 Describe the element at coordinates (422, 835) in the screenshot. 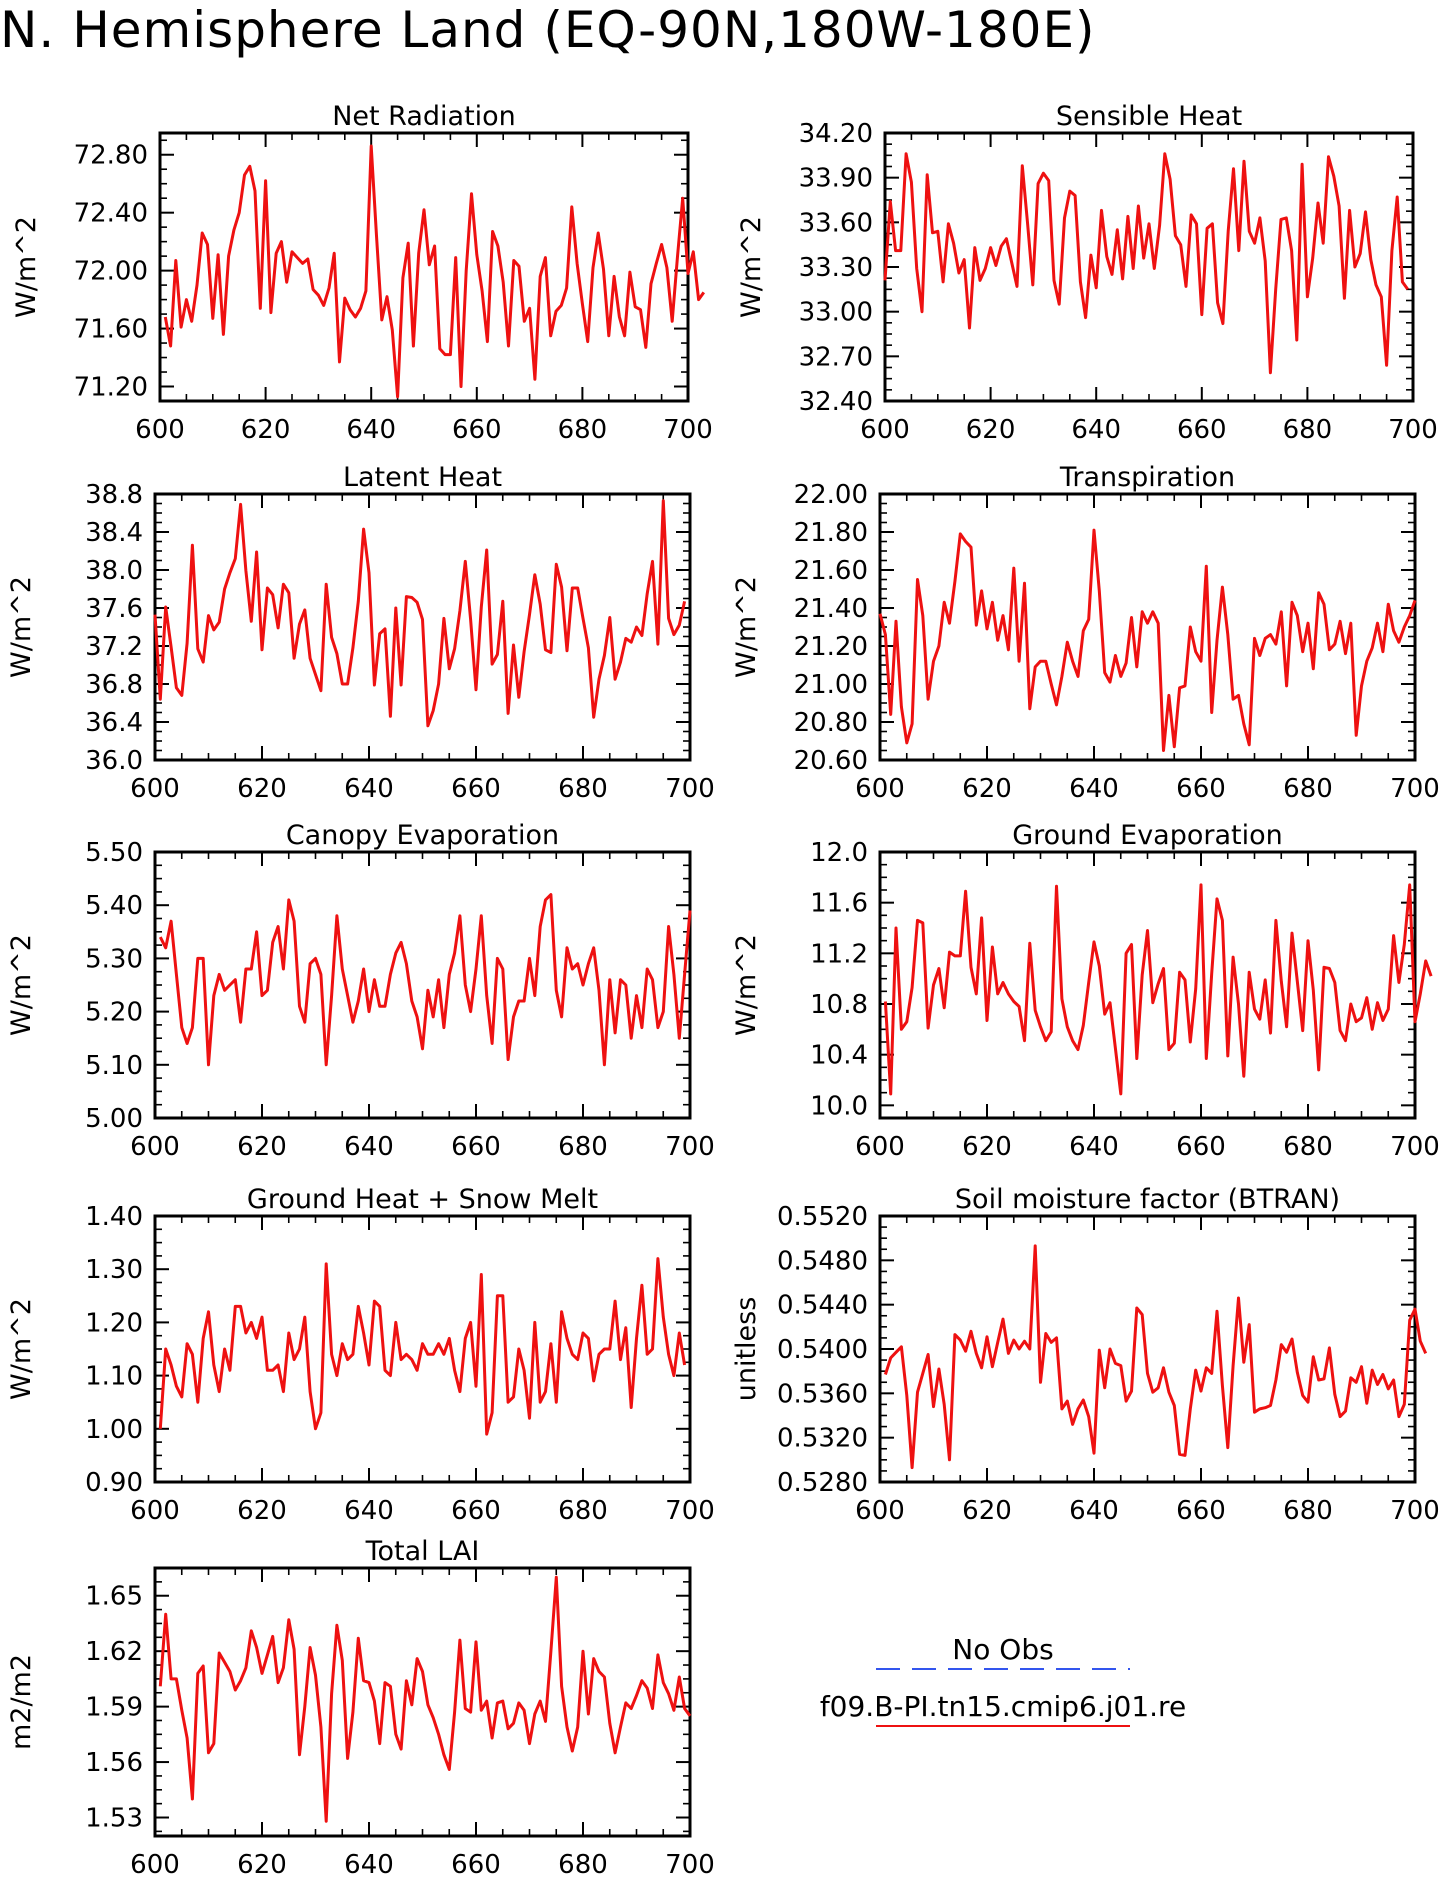

I see `panel-title: Canopy Evaporation` at that location.